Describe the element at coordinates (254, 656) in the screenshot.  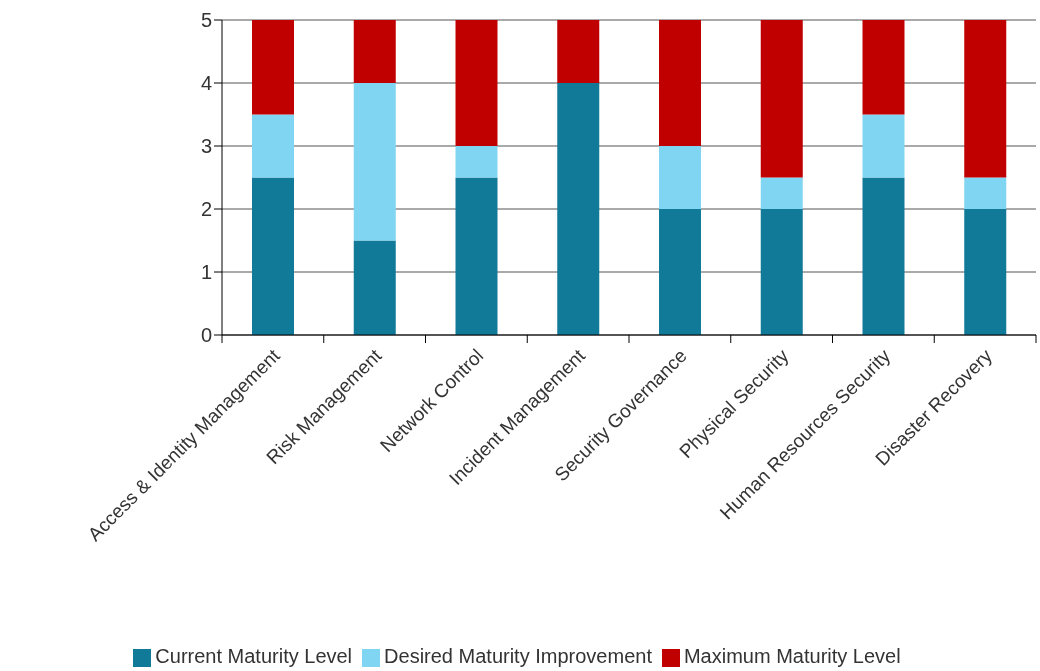
I see `legend-label: Current Maturity Level` at that location.